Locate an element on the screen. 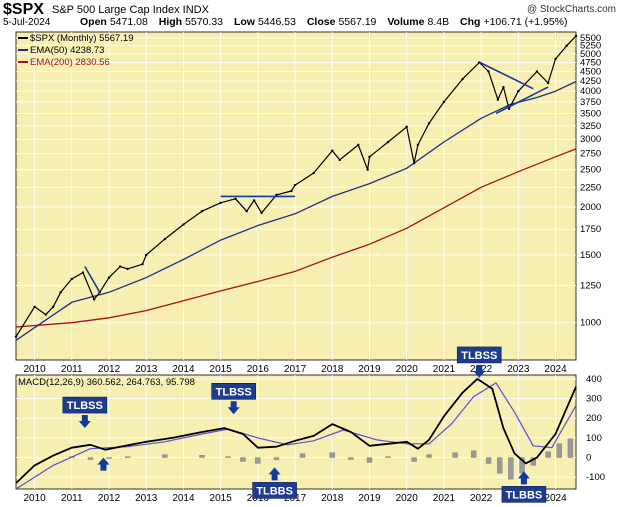 The width and height of the screenshot is (620, 507). price-tick-label: 3500 is located at coordinates (590, 113).